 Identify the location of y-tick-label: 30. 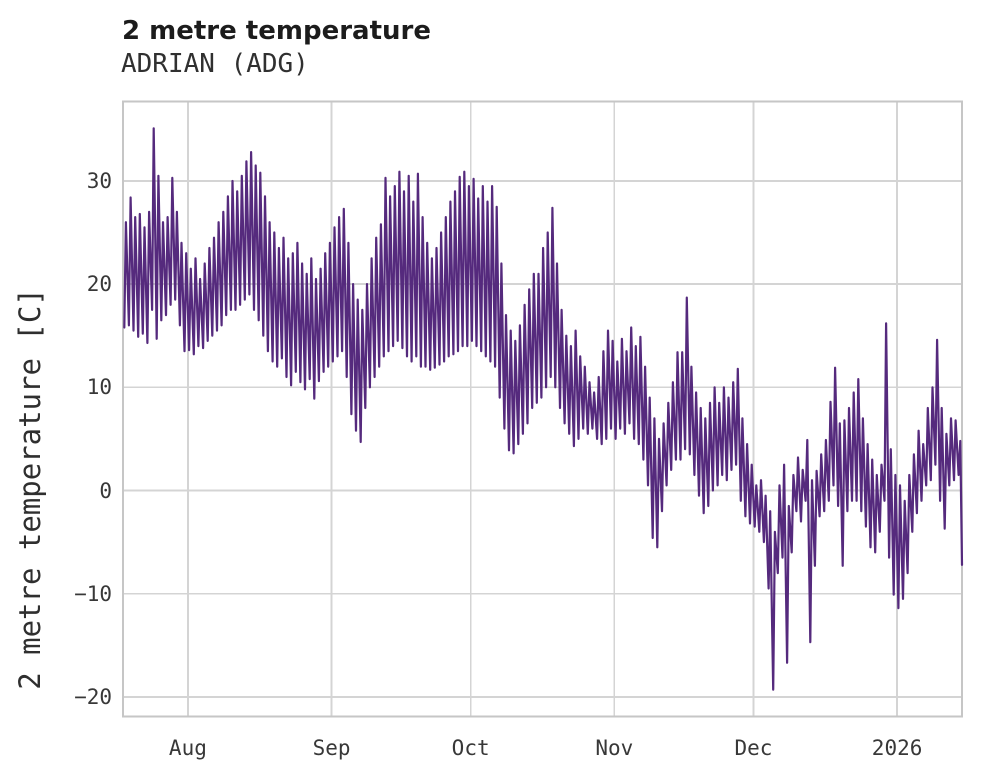
(99, 180).